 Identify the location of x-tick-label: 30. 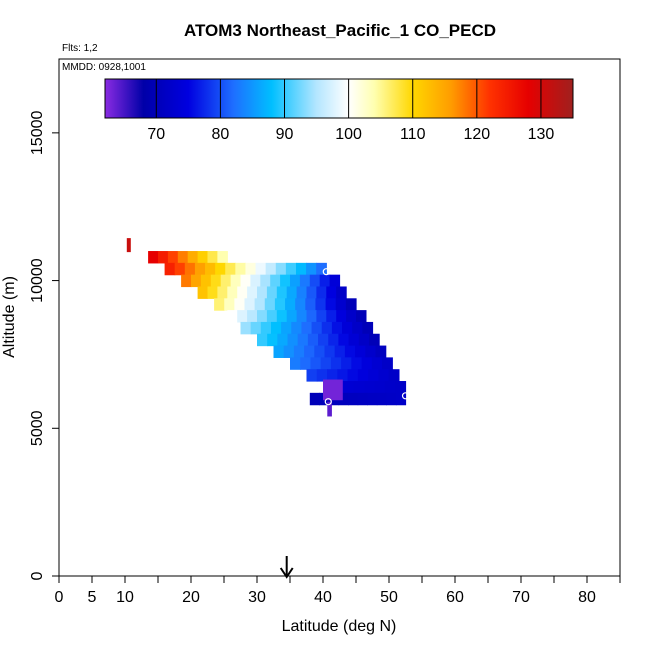
(257, 597).